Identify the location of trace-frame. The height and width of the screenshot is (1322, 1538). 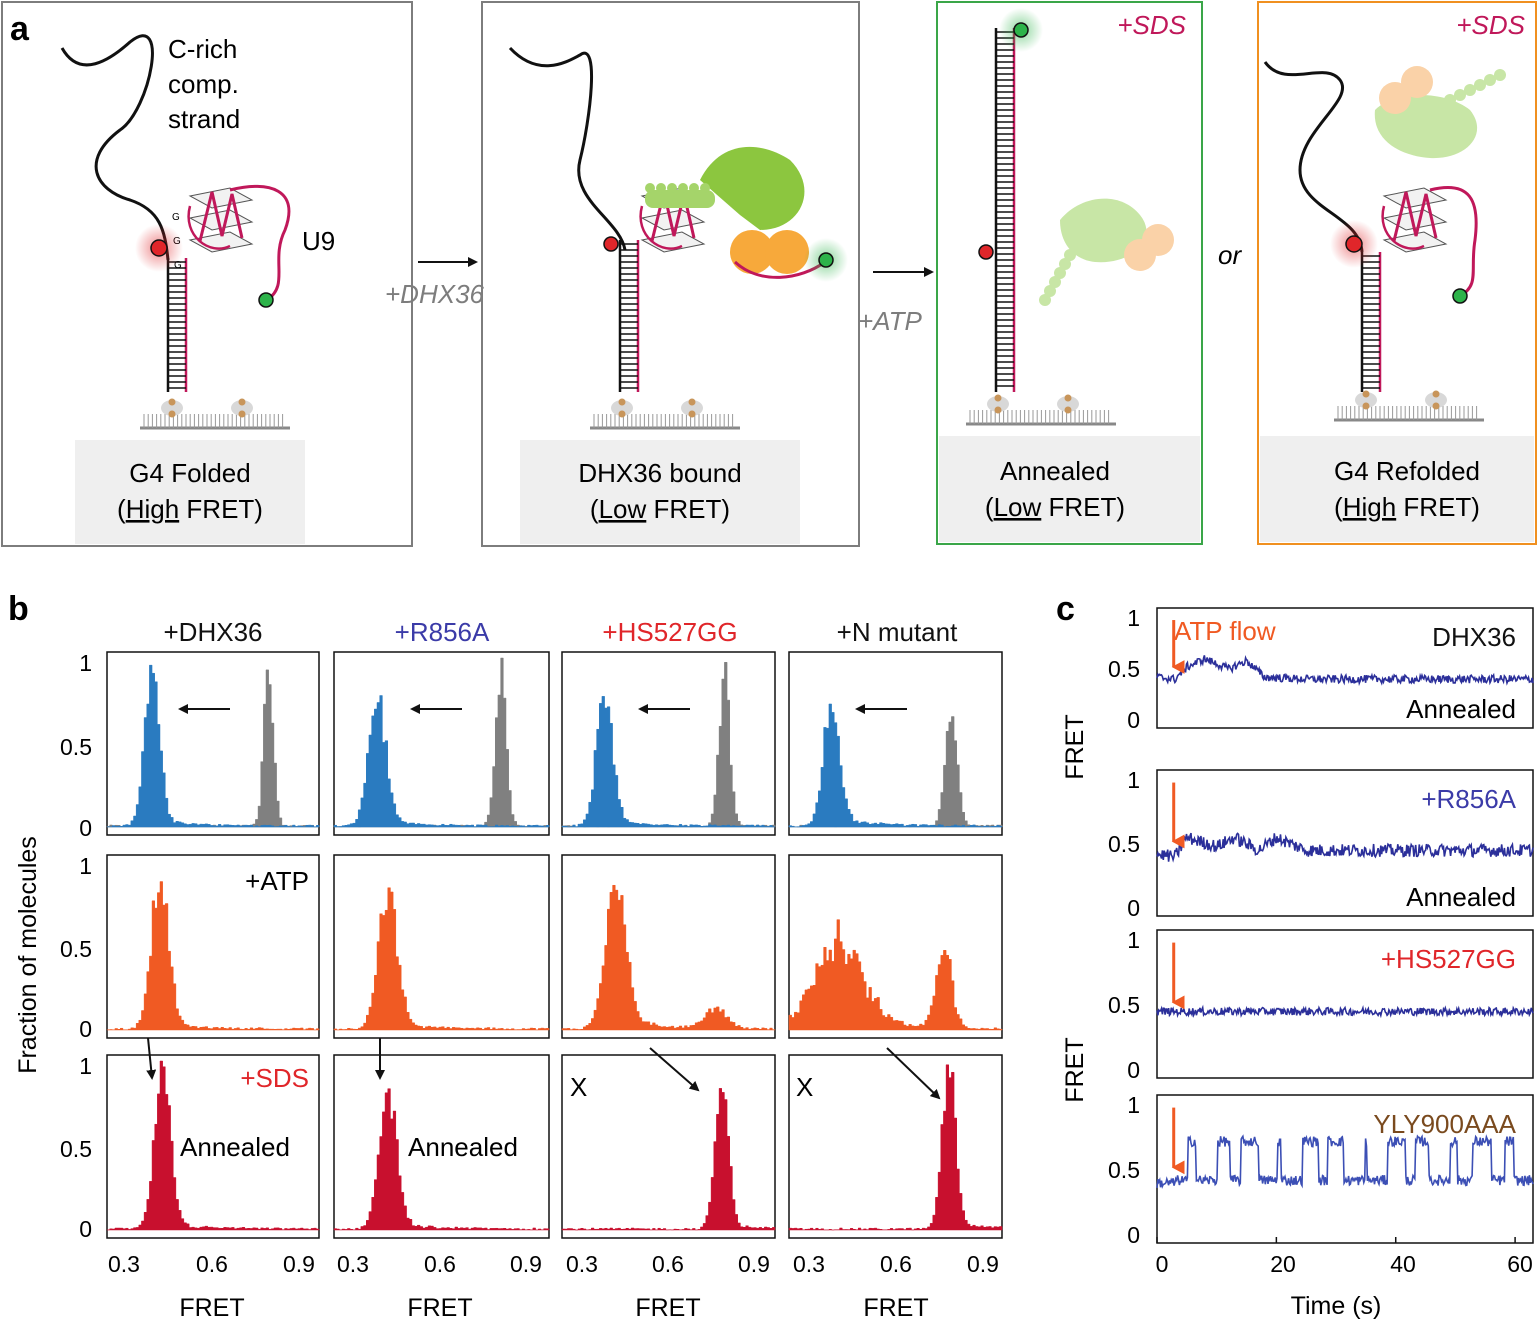
(1345, 1004).